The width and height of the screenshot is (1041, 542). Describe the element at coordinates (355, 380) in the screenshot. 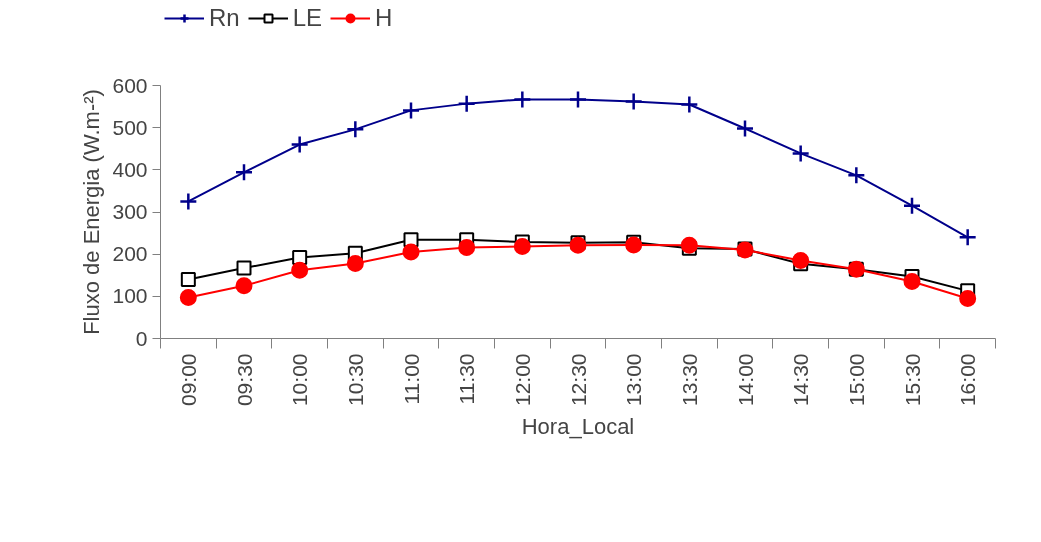

I see `x-tick-label: 10:30` at that location.